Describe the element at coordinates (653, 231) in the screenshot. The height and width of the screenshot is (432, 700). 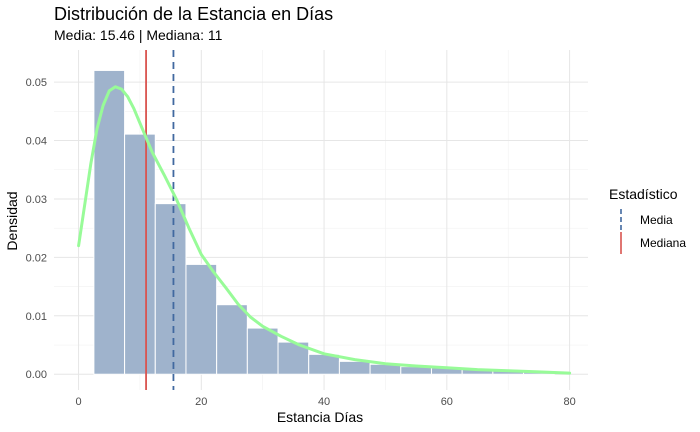
I see `legend-entries: Media Mediana` at that location.